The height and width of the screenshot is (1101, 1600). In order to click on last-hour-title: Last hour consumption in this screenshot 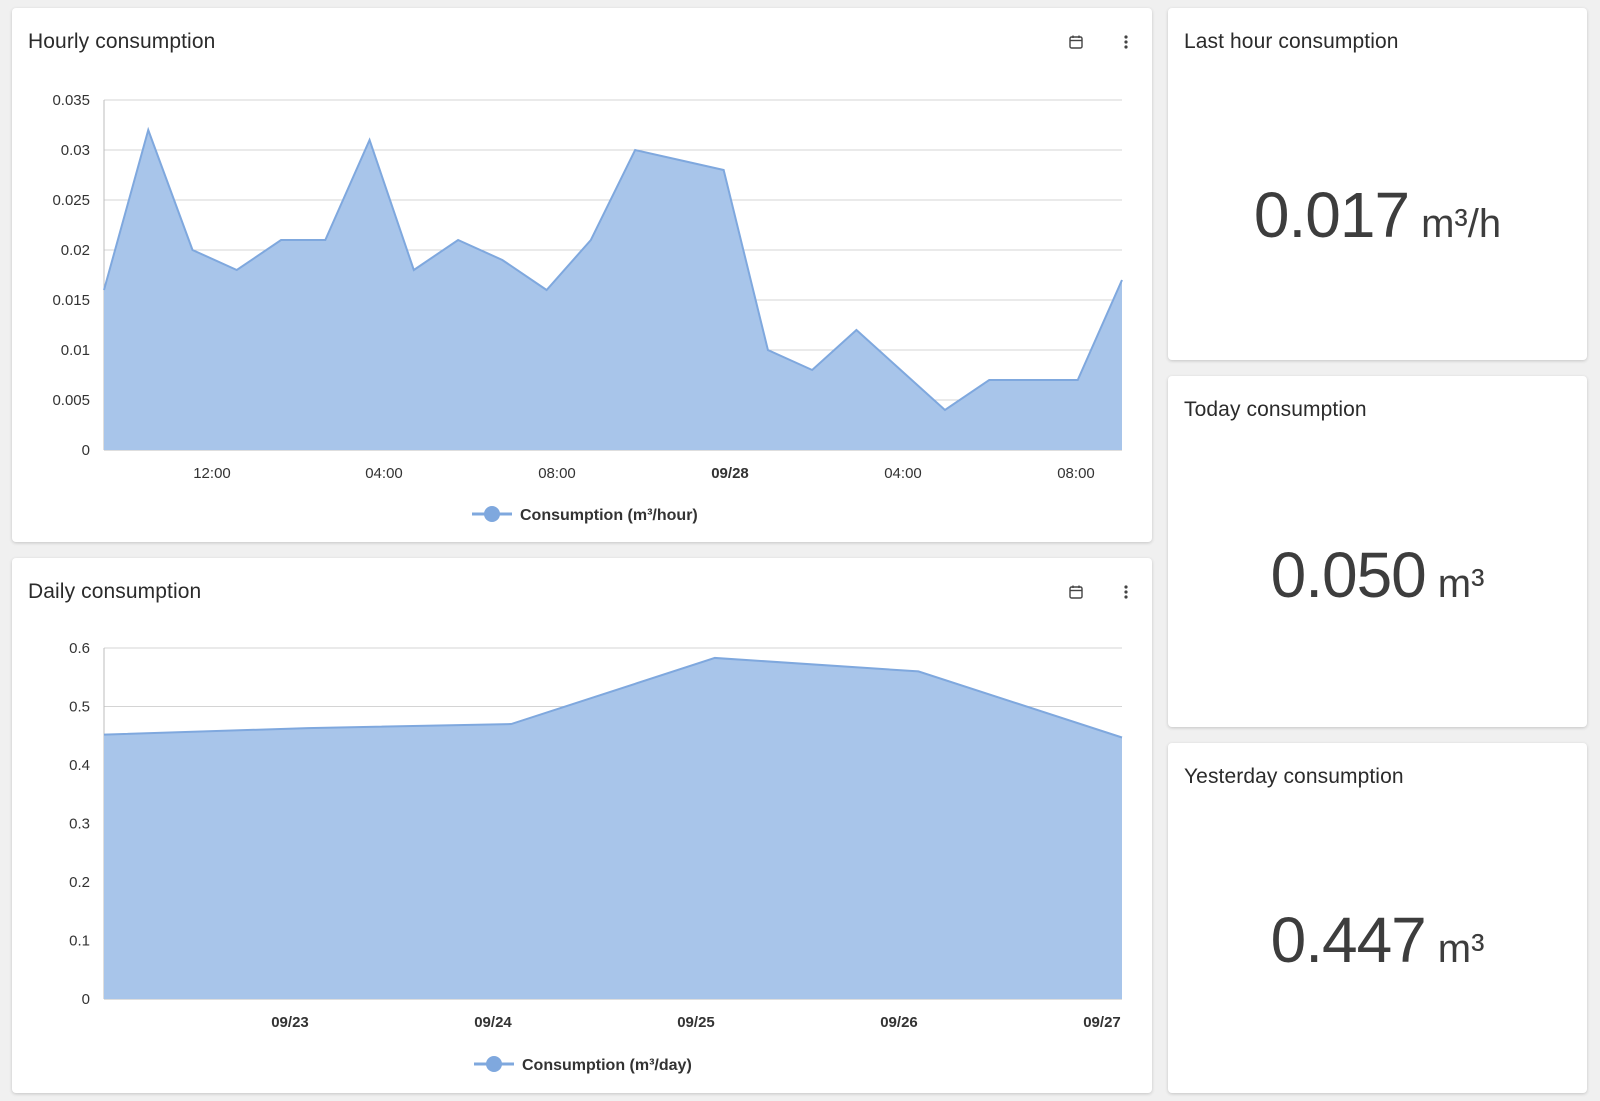, I will do `click(1291, 41)`.